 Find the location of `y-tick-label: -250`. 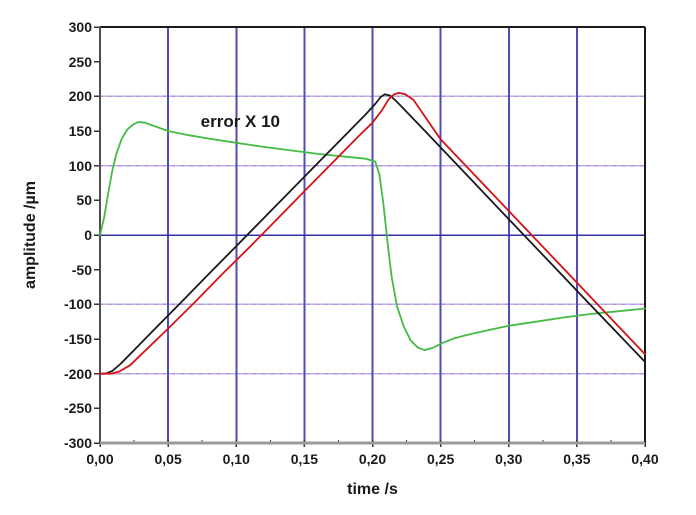

y-tick-label: -250 is located at coordinates (77, 408).